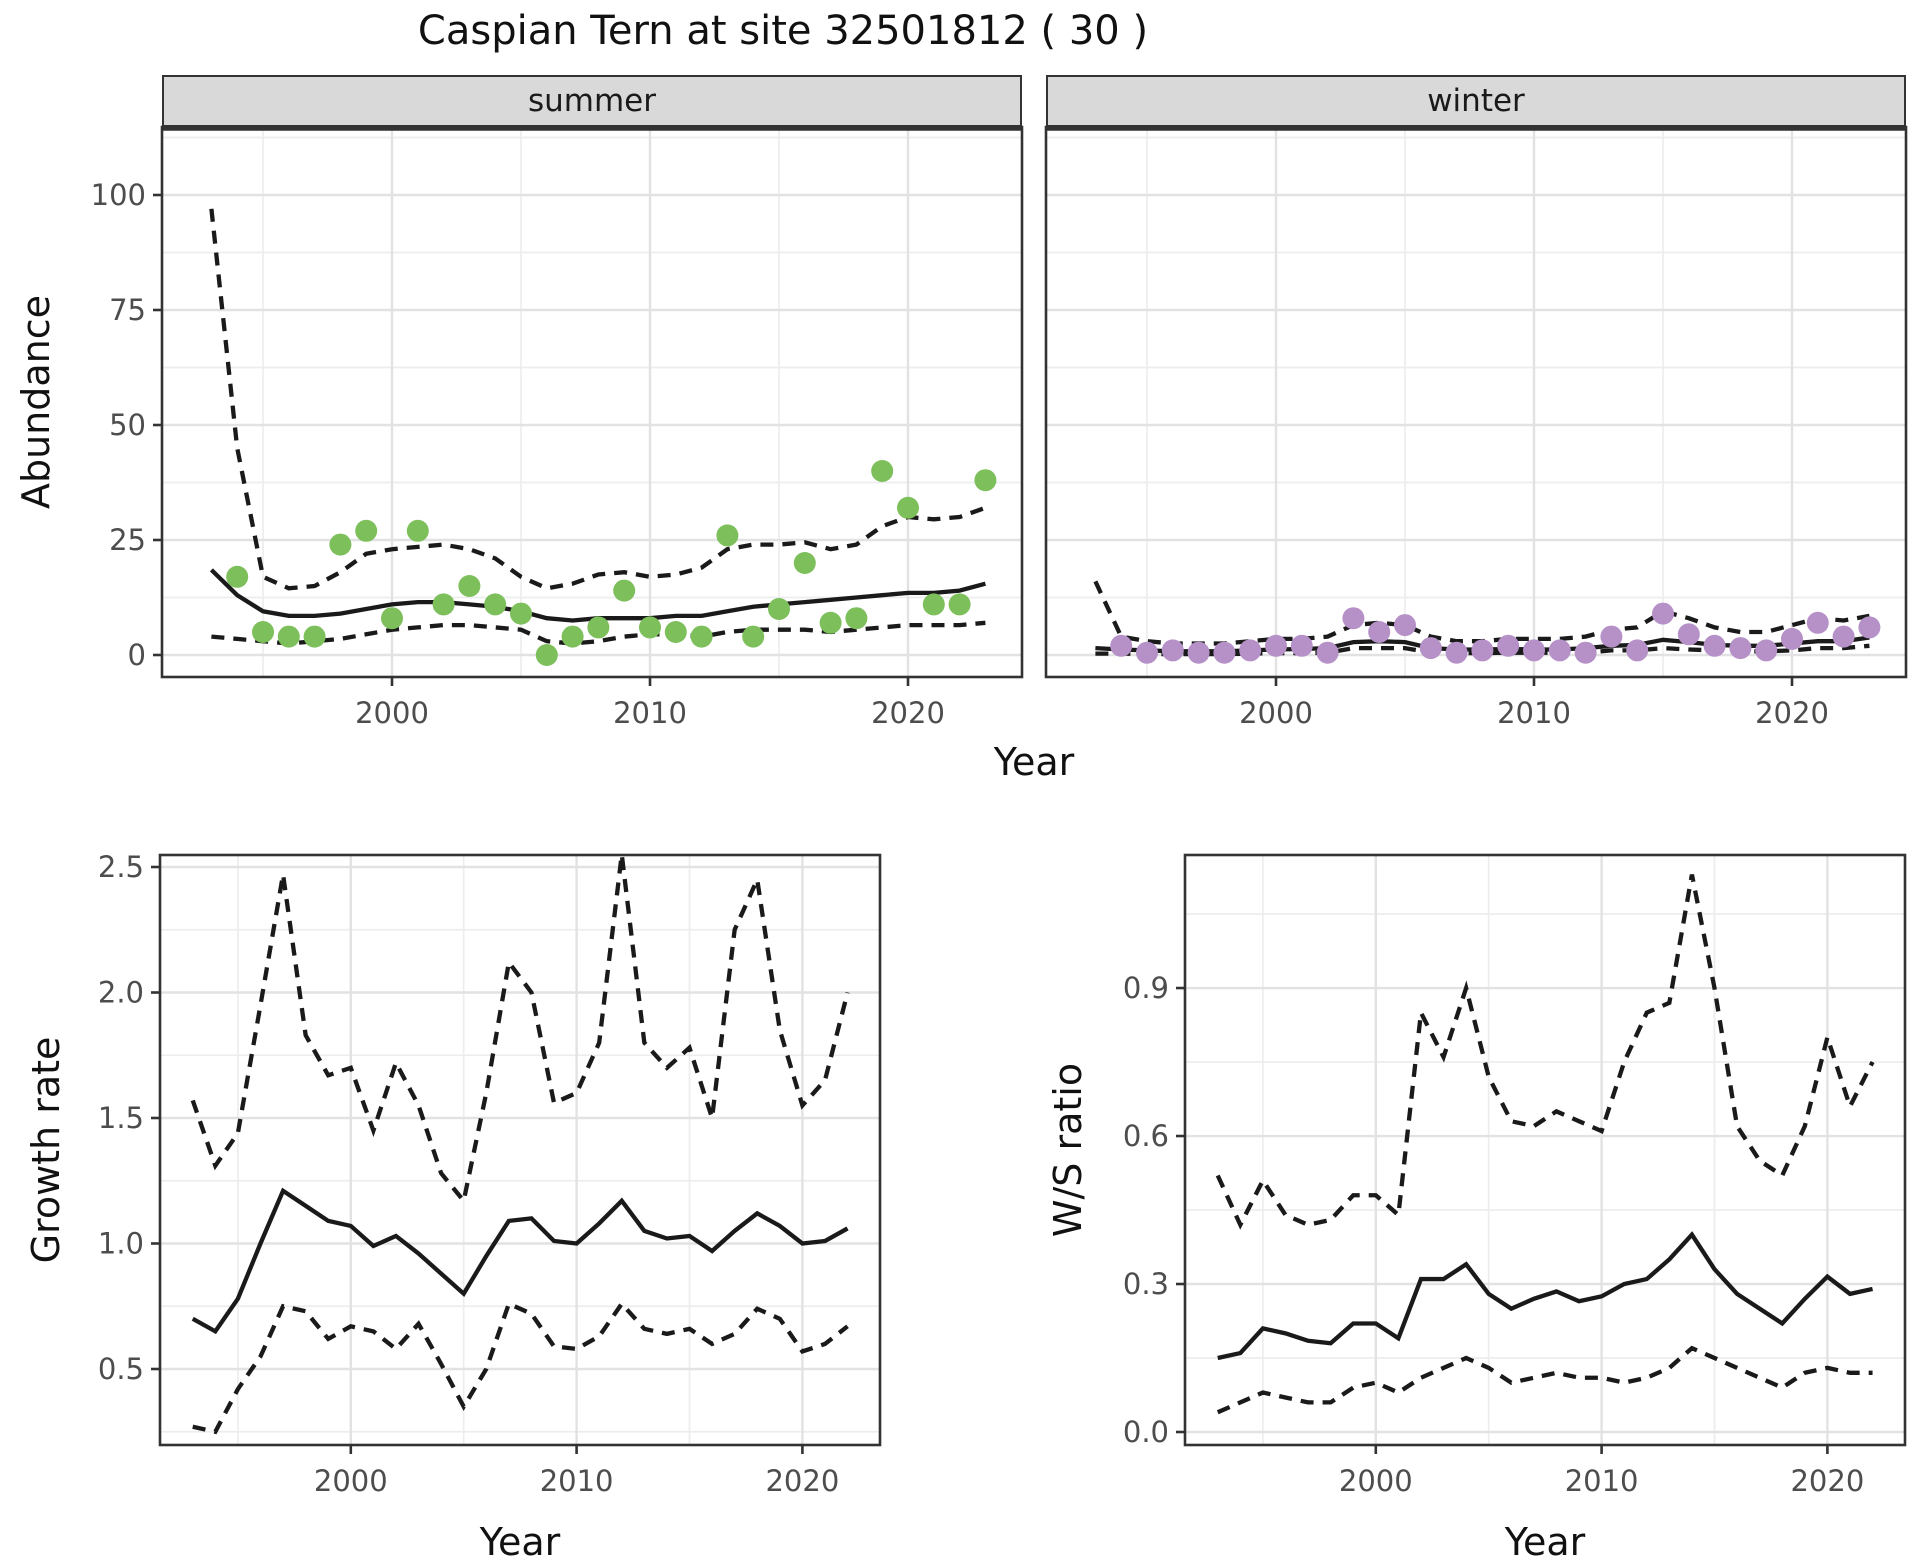 The height and width of the screenshot is (1560, 1920). What do you see at coordinates (1068, 1150) in the screenshot?
I see `y-axis-title-ws-ratio: W/S ratio` at bounding box center [1068, 1150].